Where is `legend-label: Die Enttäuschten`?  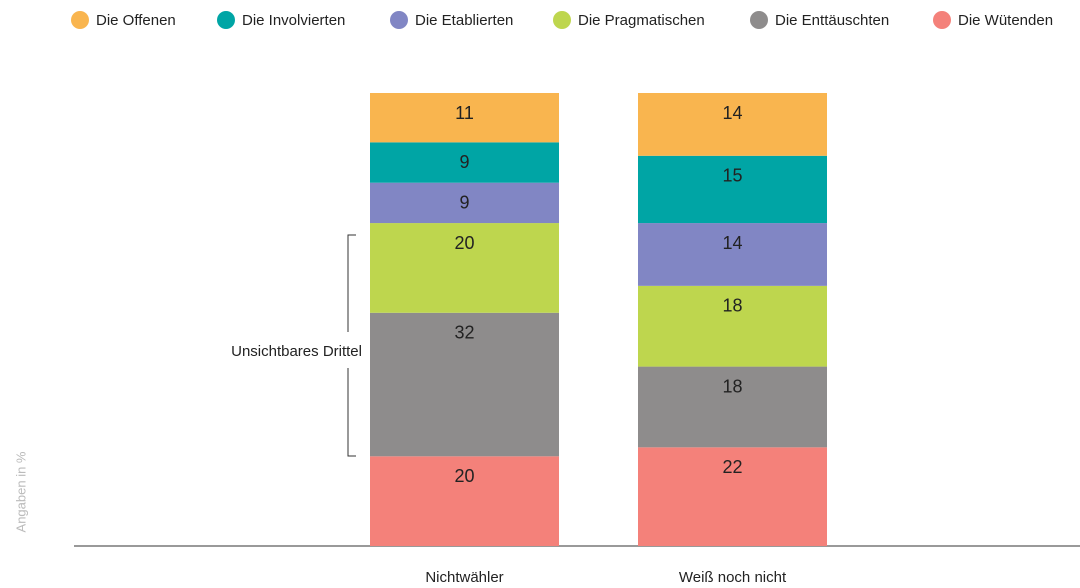 legend-label: Die Enttäuschten is located at coordinates (832, 20).